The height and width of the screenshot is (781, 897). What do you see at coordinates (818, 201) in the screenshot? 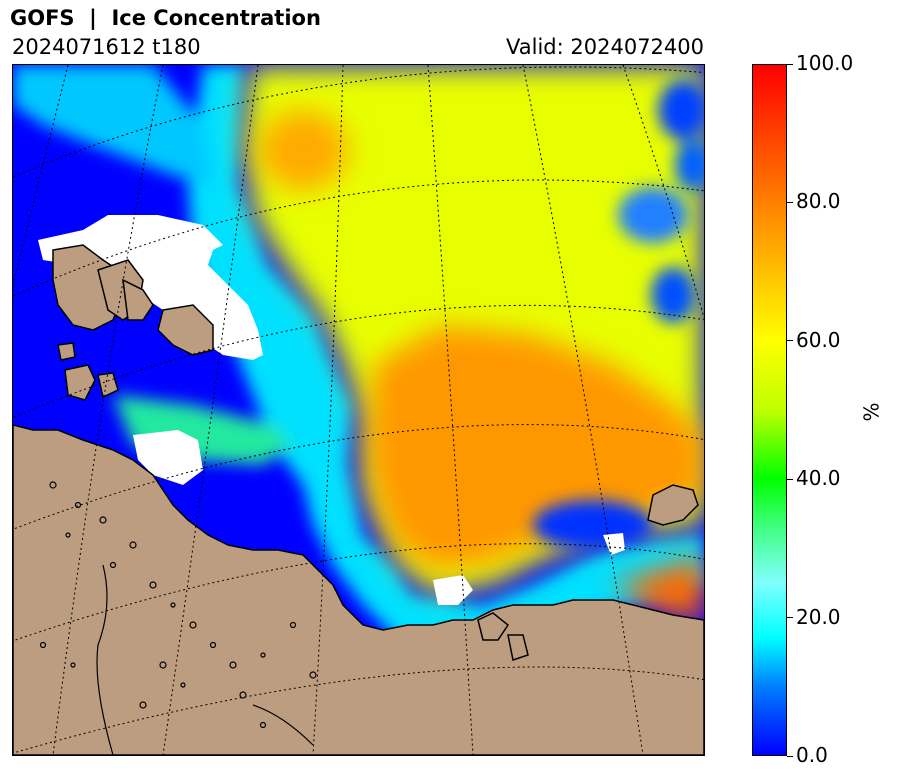
I see `colorbar-tick-label: 80.0` at bounding box center [818, 201].